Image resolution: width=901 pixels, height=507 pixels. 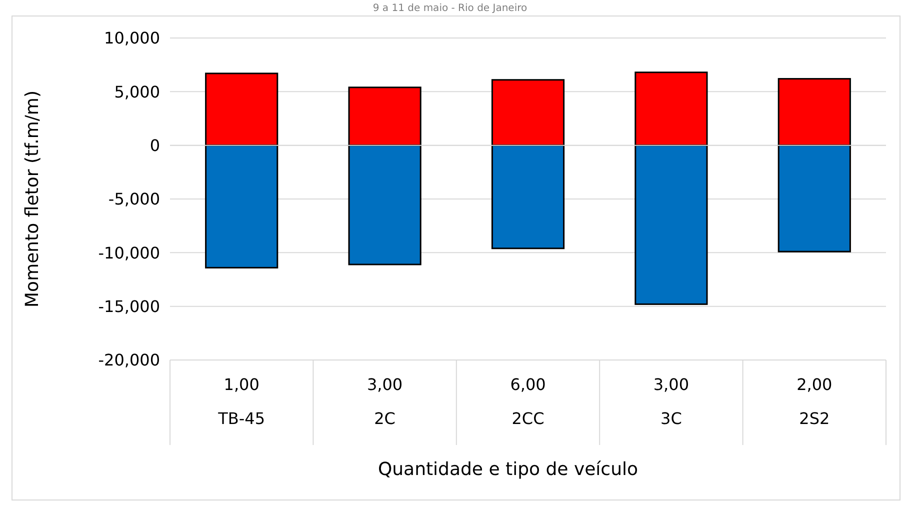 What do you see at coordinates (384, 401) in the screenshot?
I see `x-tick-label: 3,00 2C` at bounding box center [384, 401].